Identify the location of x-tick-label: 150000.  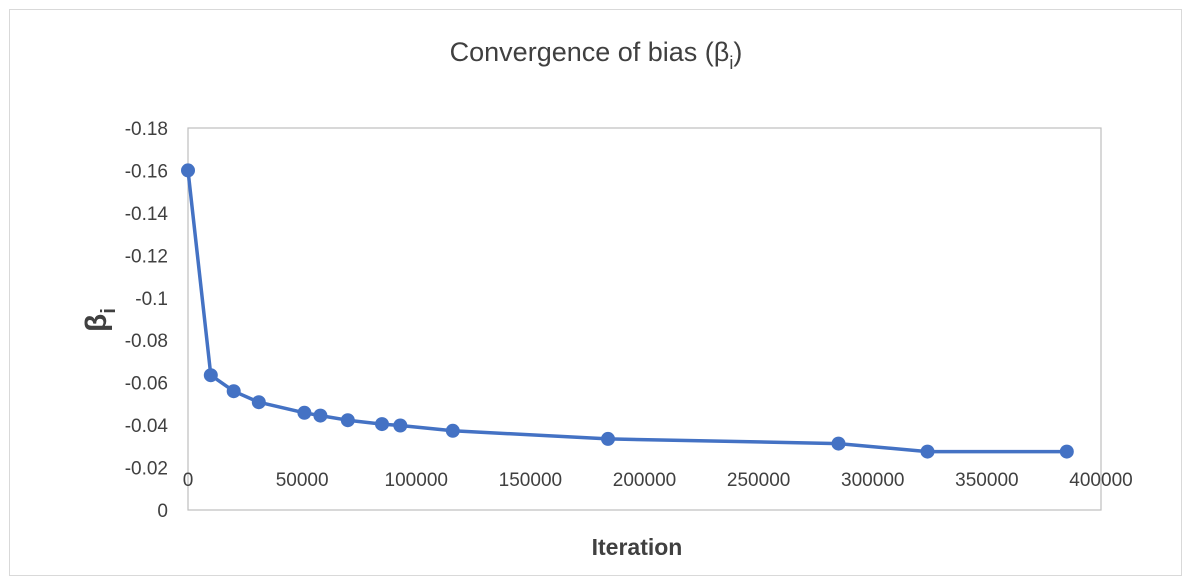
(530, 480).